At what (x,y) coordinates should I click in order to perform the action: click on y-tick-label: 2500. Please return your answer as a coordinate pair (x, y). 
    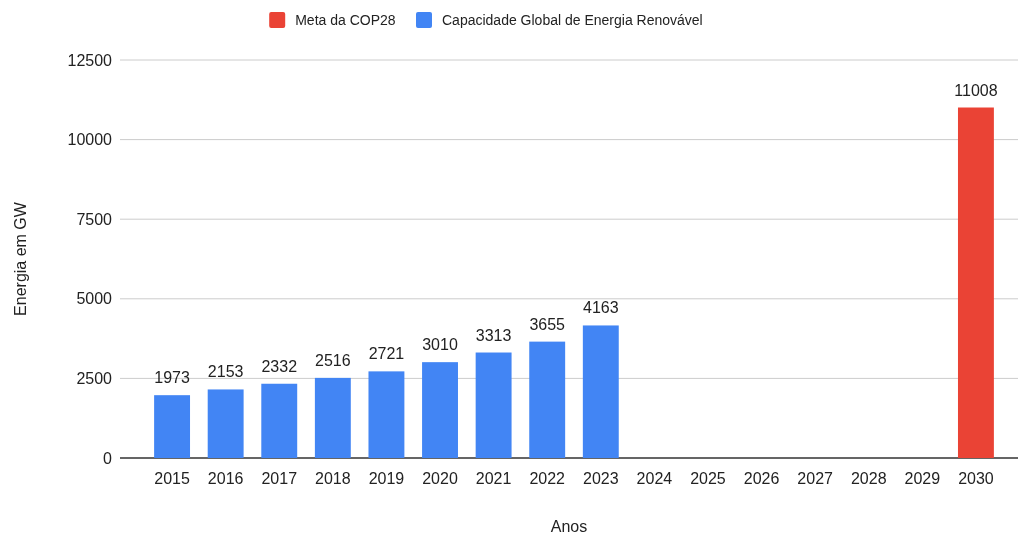
    Looking at the image, I should click on (94, 378).